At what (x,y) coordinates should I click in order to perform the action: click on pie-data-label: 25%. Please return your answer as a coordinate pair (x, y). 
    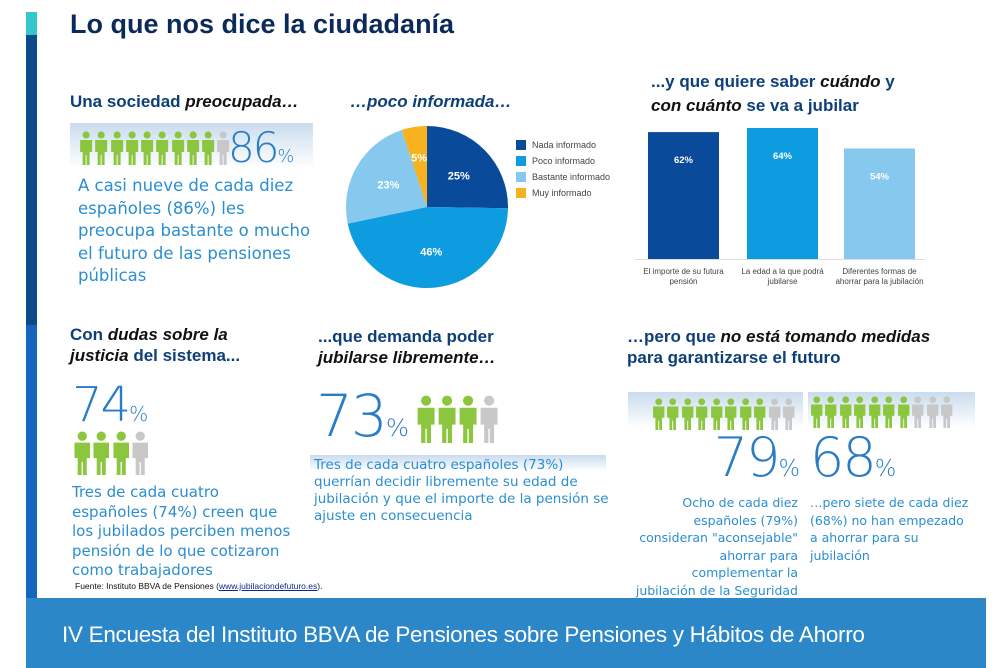
    Looking at the image, I should click on (459, 177).